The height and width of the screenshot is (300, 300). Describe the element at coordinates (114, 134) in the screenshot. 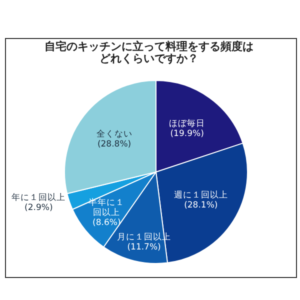

I see `slice-label: 全くない` at that location.